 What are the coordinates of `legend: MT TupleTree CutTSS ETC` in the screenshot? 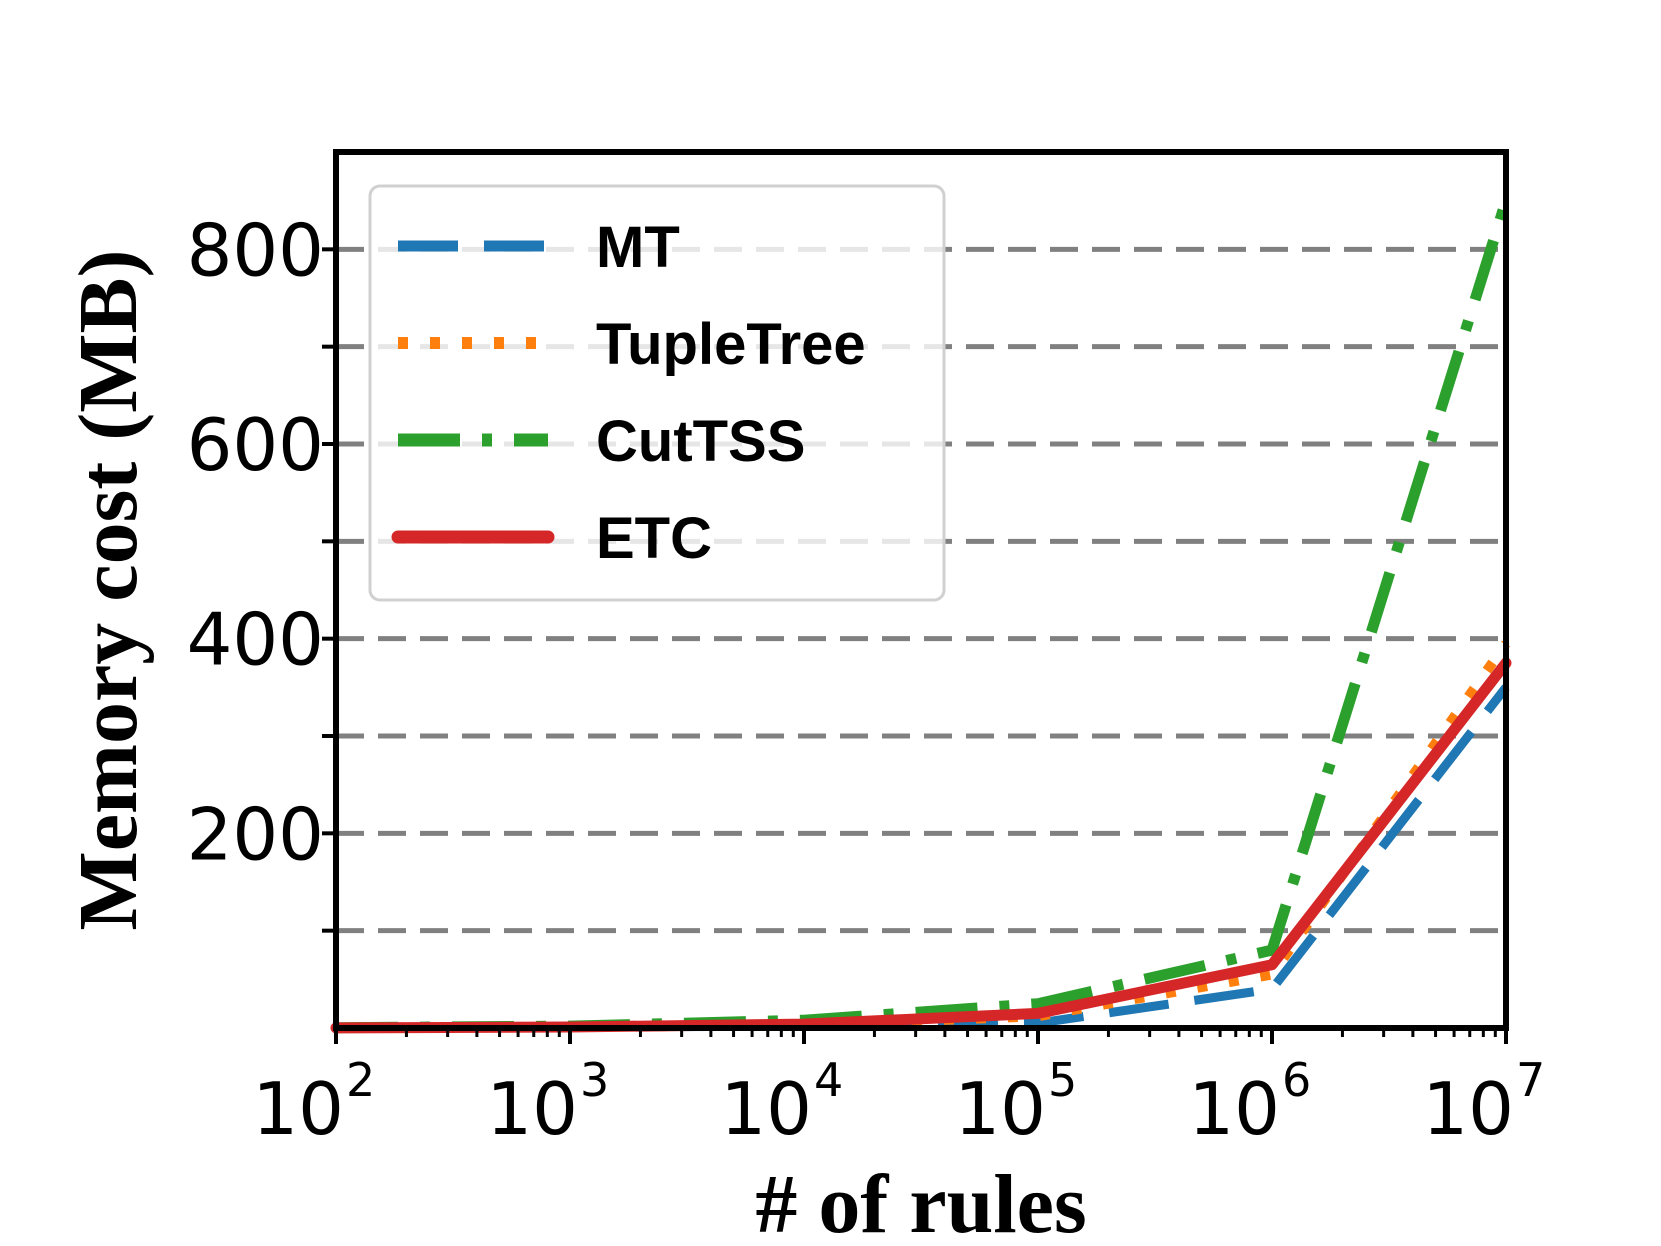 It's located at (657, 393).